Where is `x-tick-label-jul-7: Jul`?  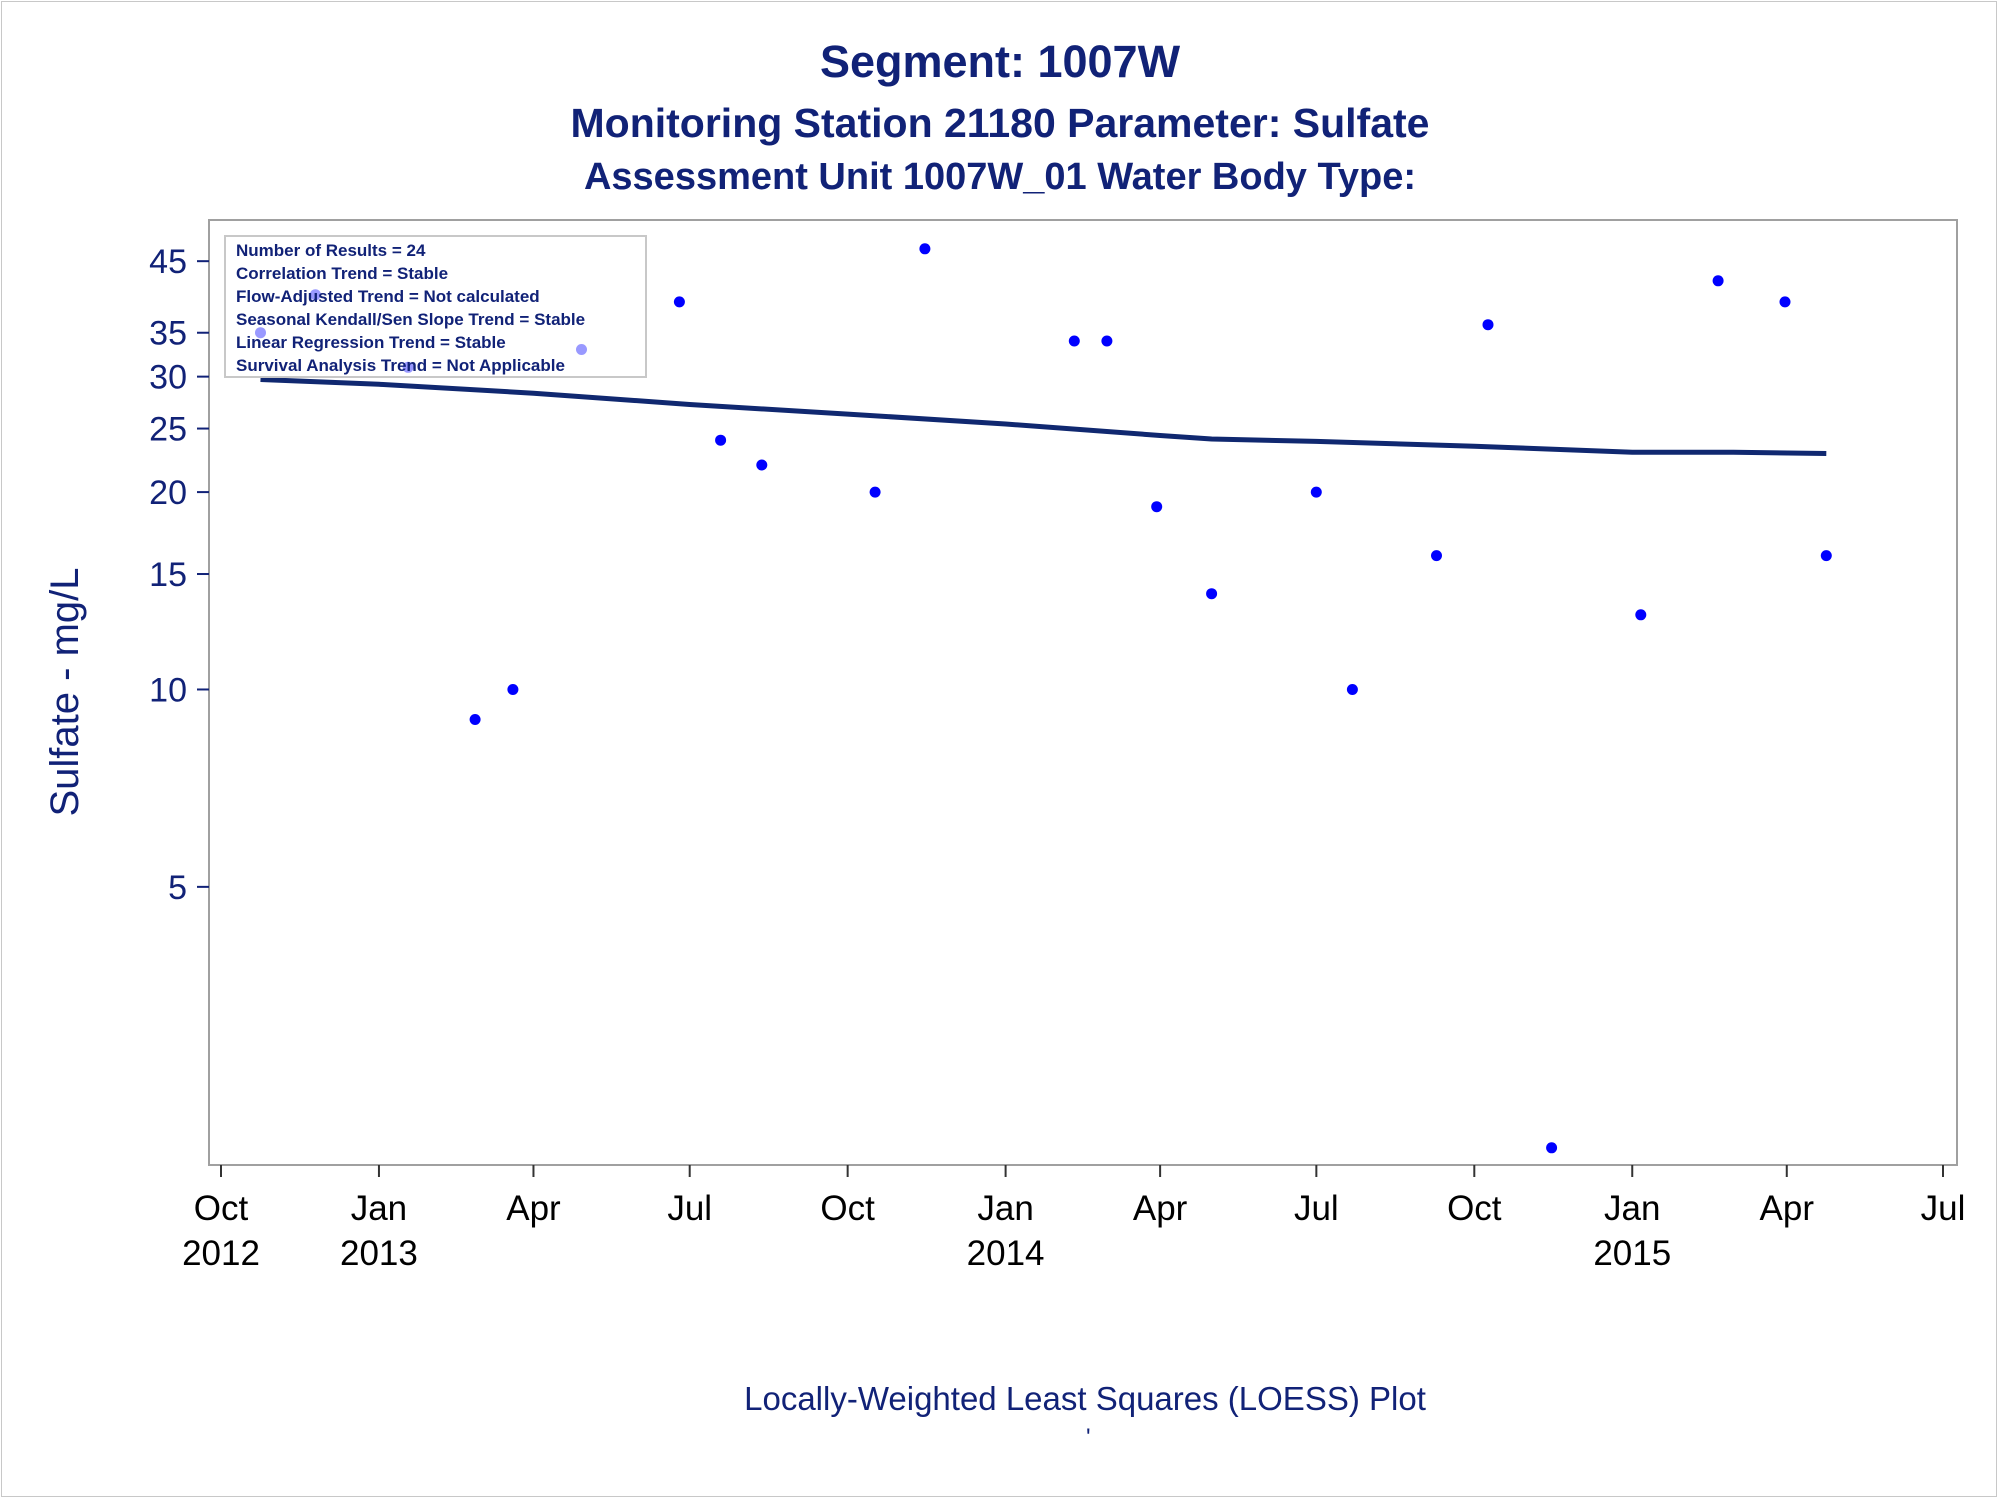 x-tick-label-jul-7: Jul is located at coordinates (1316, 1208).